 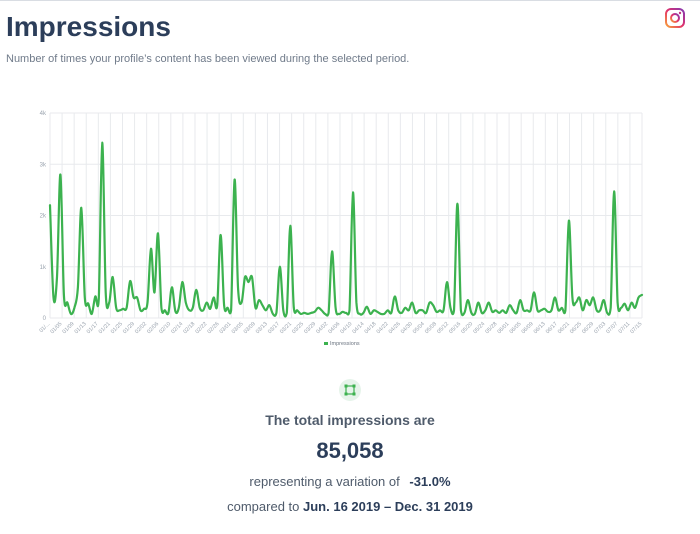 What do you see at coordinates (407, 328) in the screenshot?
I see `x-tick-label: 04/30` at bounding box center [407, 328].